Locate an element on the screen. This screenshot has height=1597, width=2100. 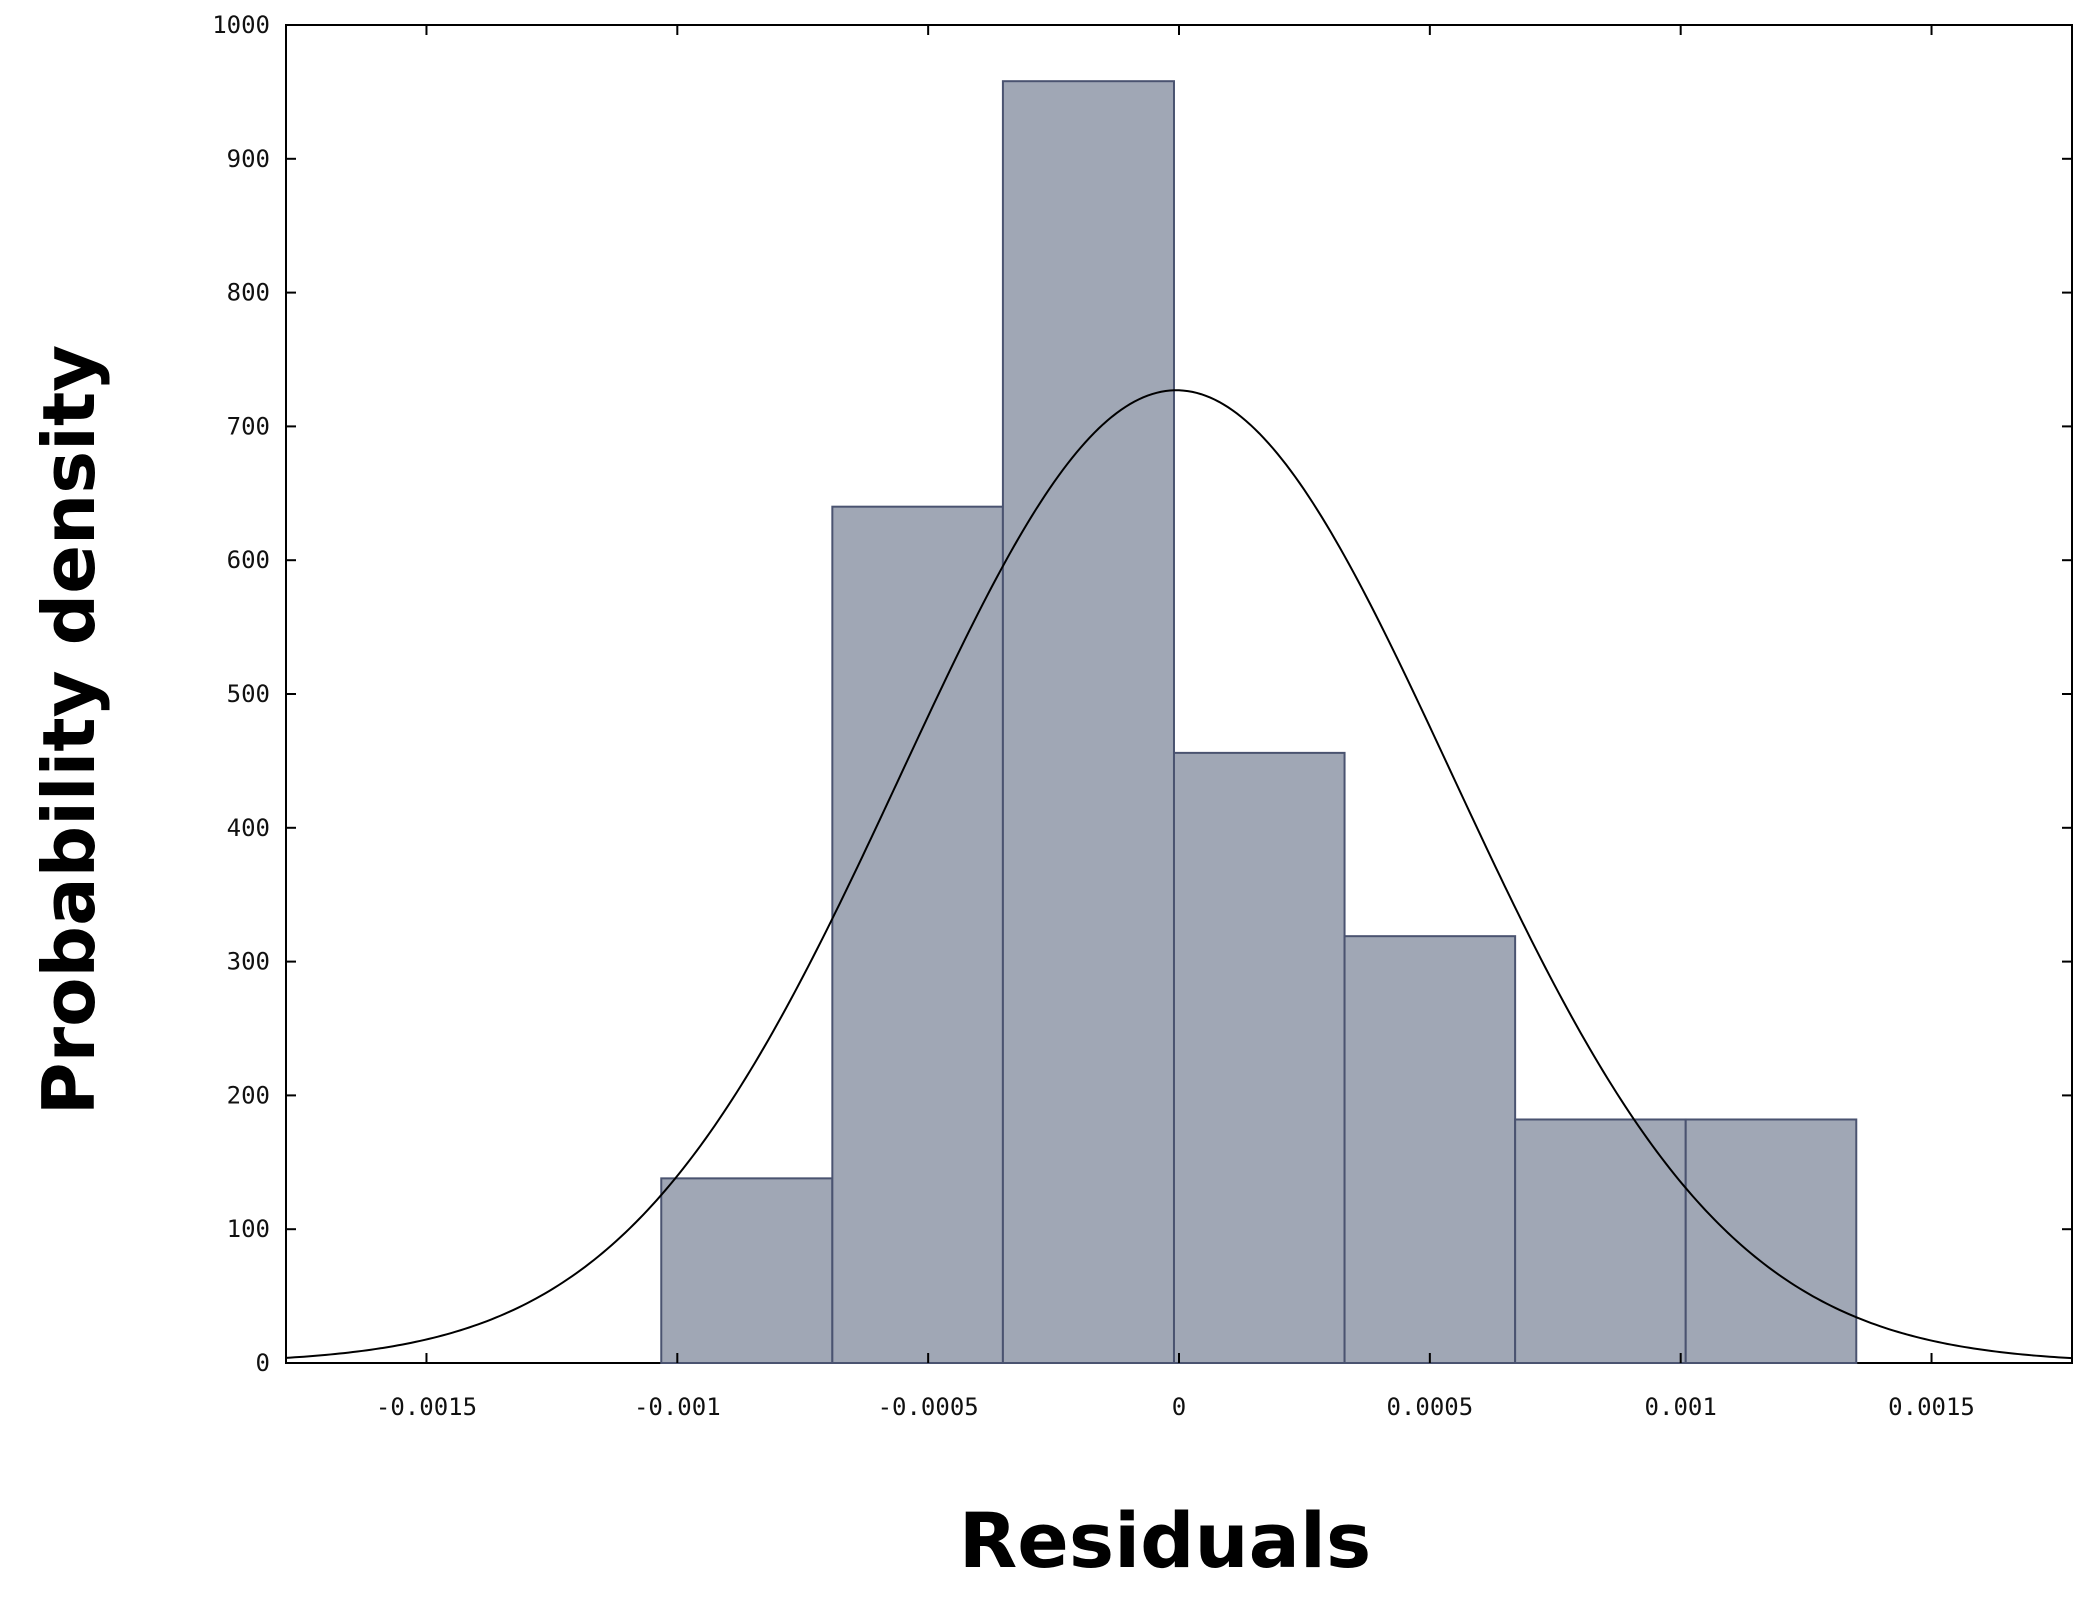
y-tick-label: 900 is located at coordinates (248, 159).